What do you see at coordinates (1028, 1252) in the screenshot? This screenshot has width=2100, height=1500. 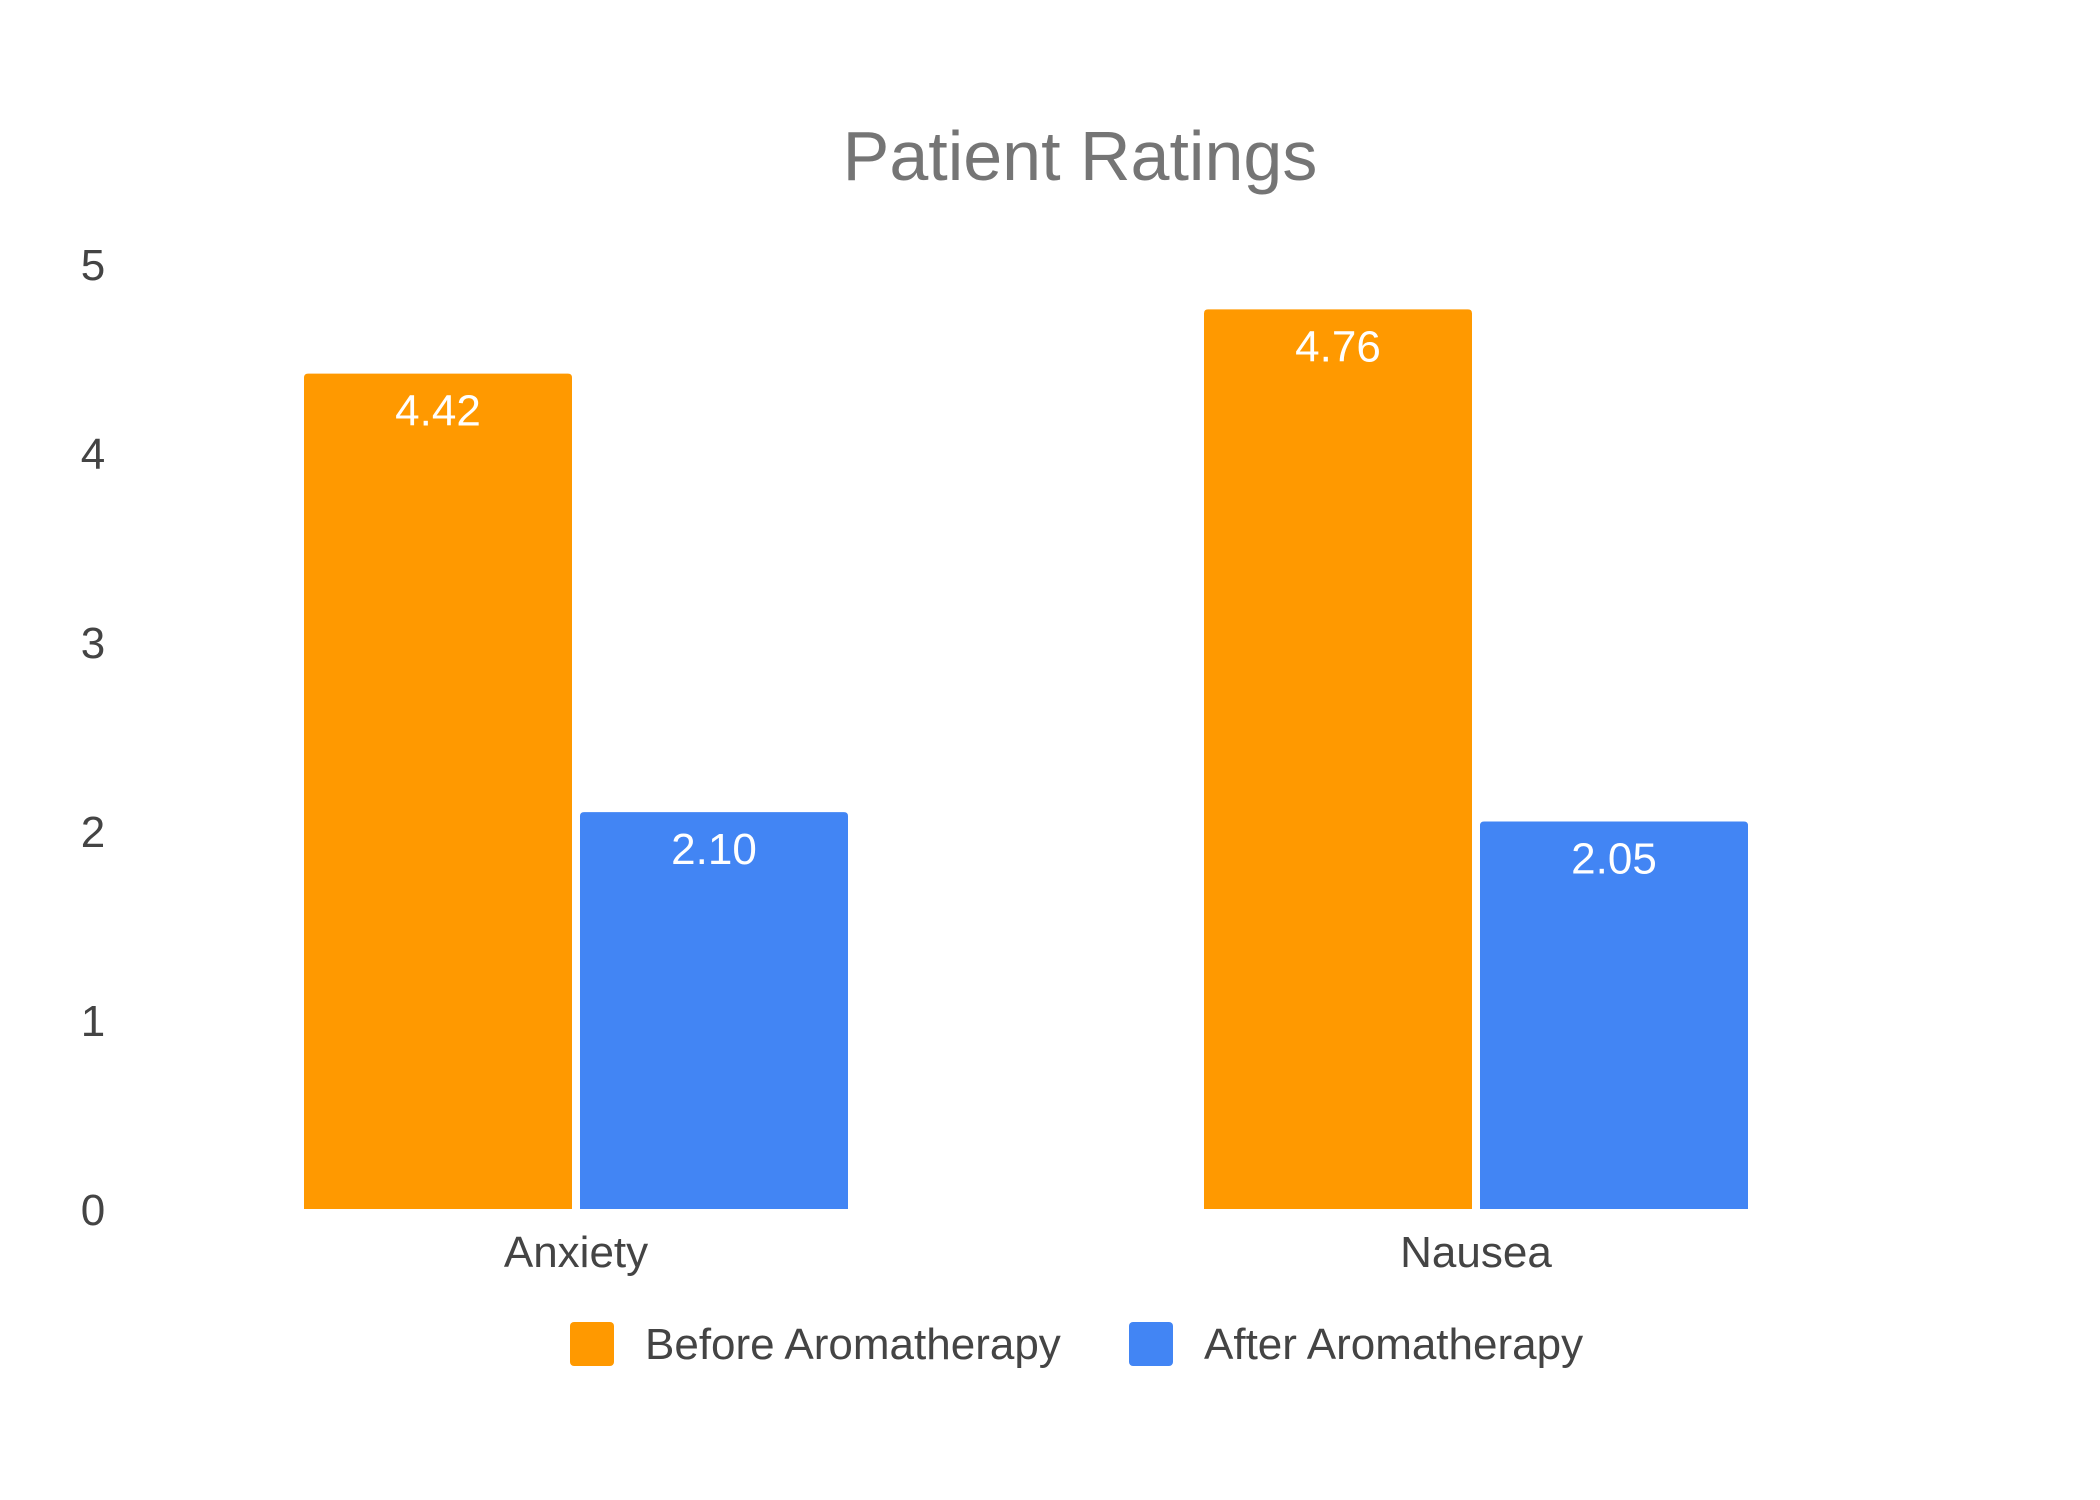 I see `category-labels: Anxiety Nausea` at bounding box center [1028, 1252].